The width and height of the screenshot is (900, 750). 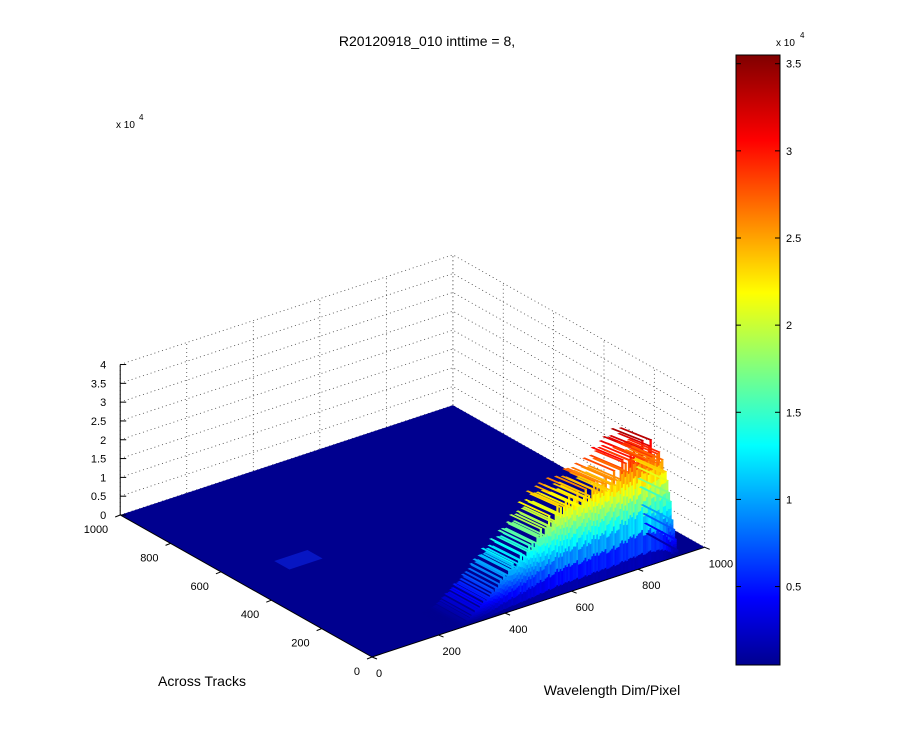 I want to click on z-tick-label: 2.5, so click(x=98, y=422).